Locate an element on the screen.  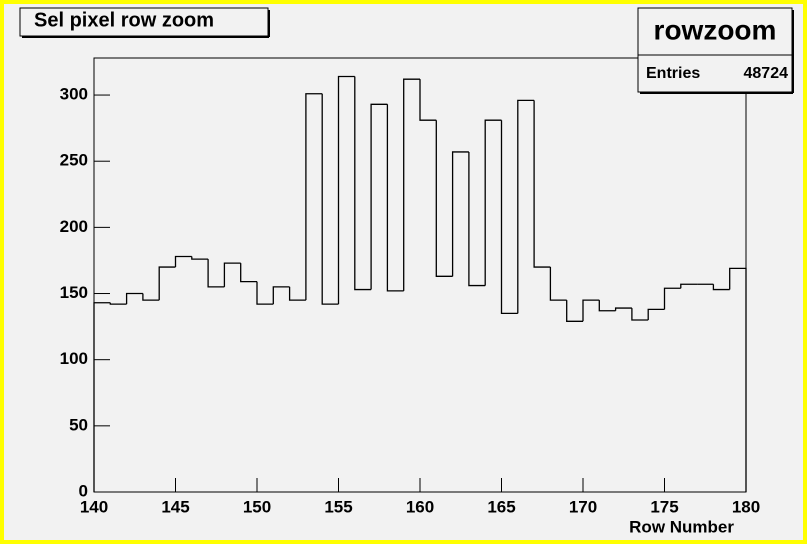
x-tick-label: 145 is located at coordinates (175, 506).